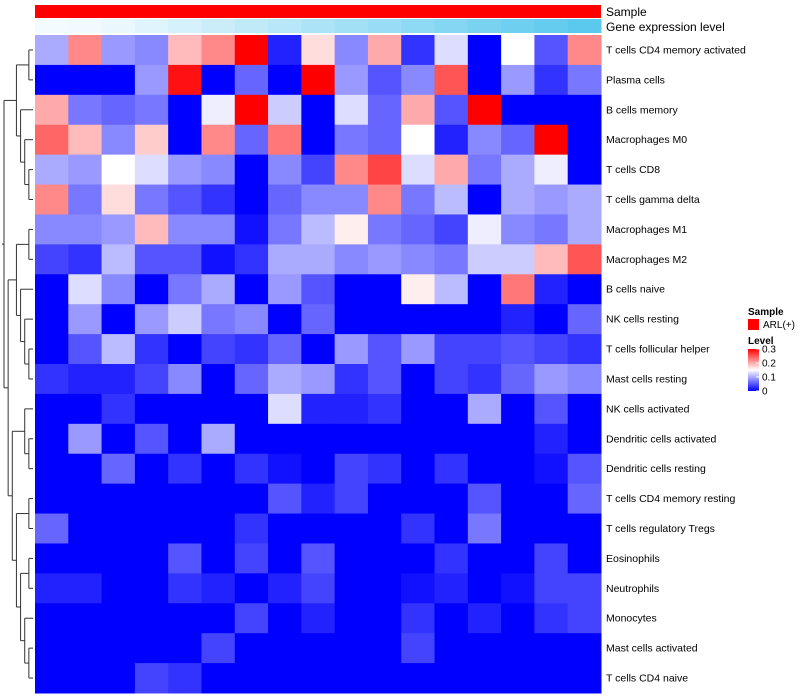 Image resolution: width=800 pixels, height=700 pixels. I want to click on sample-annotation-bar, so click(318, 11).